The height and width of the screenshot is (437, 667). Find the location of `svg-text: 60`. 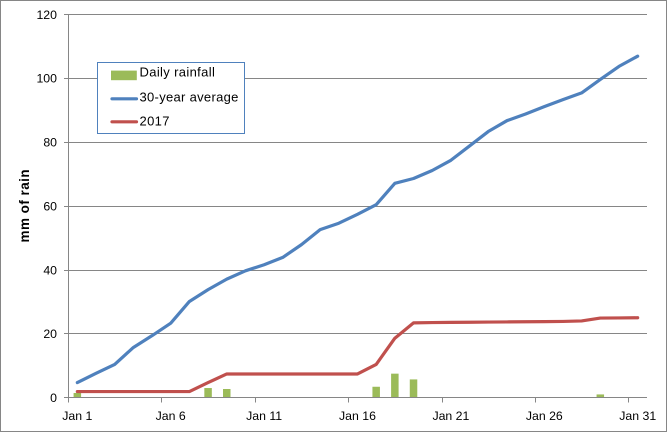

svg-text: 60 is located at coordinates (50, 207).